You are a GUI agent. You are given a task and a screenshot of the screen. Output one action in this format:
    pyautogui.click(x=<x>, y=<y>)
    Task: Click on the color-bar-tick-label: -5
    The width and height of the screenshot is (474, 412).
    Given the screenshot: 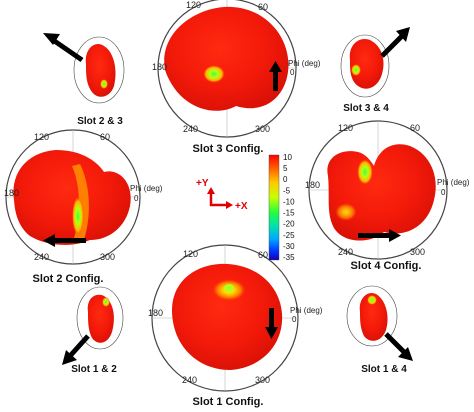 What is the action you would take?
    pyautogui.click(x=287, y=190)
    